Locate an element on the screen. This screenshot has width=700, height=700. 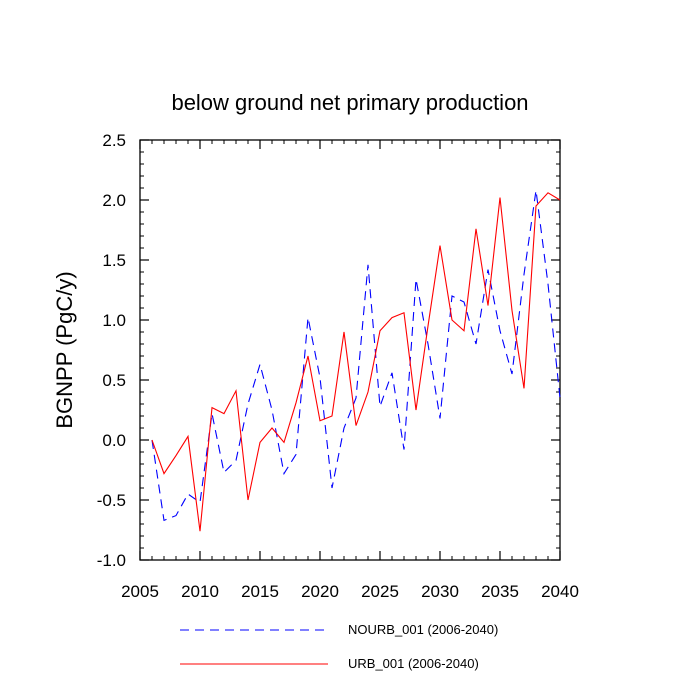
legend-label-urb: URB_001 (2006-2040) is located at coordinates (413, 663).